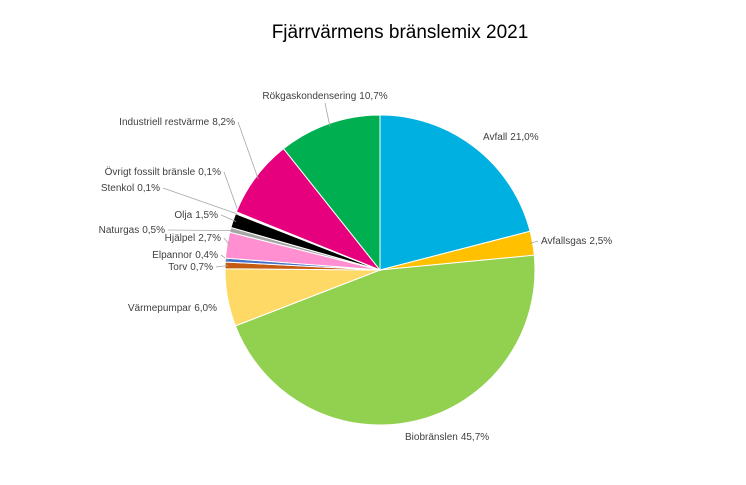  What do you see at coordinates (209, 238) in the screenshot?
I see `value-label: 2,7%` at bounding box center [209, 238].